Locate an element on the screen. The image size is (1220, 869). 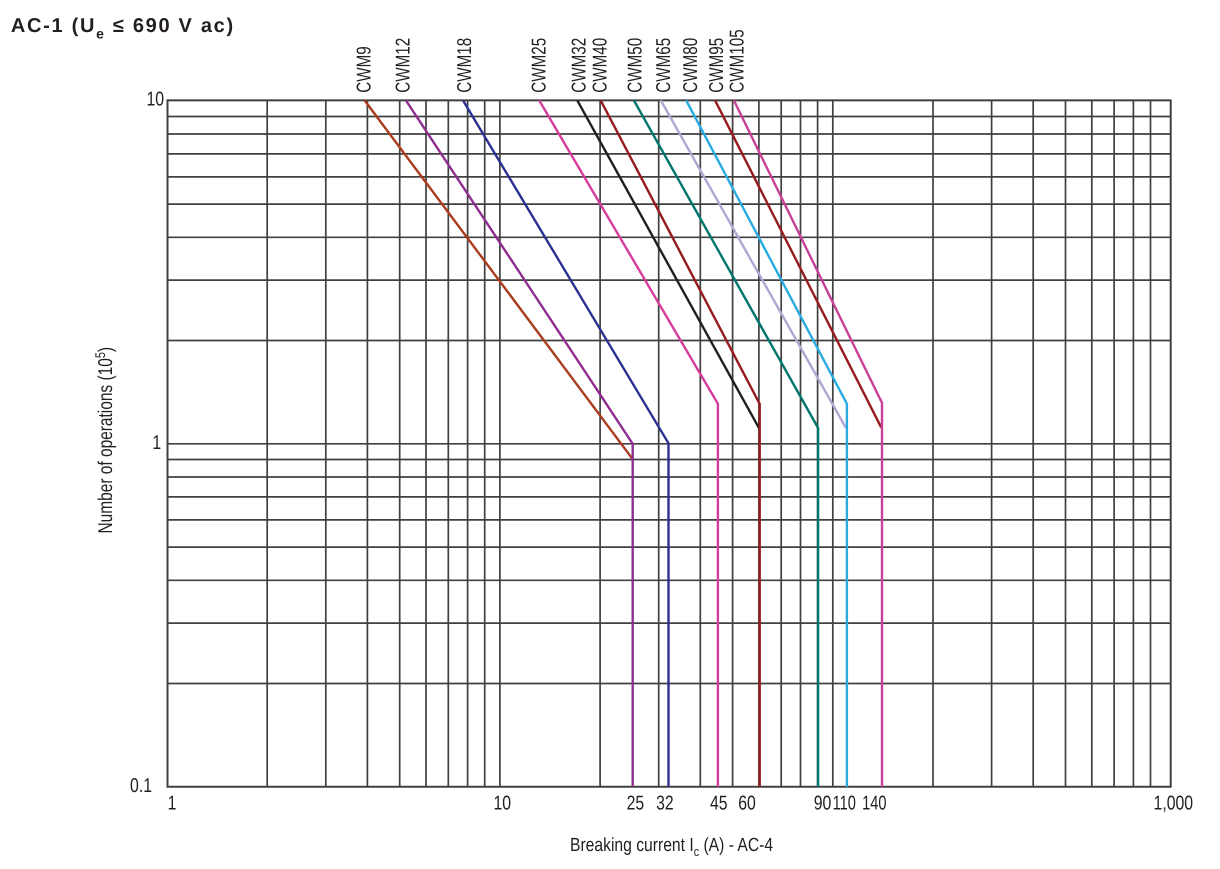
svg-text: CWM40 is located at coordinates (601, 65).